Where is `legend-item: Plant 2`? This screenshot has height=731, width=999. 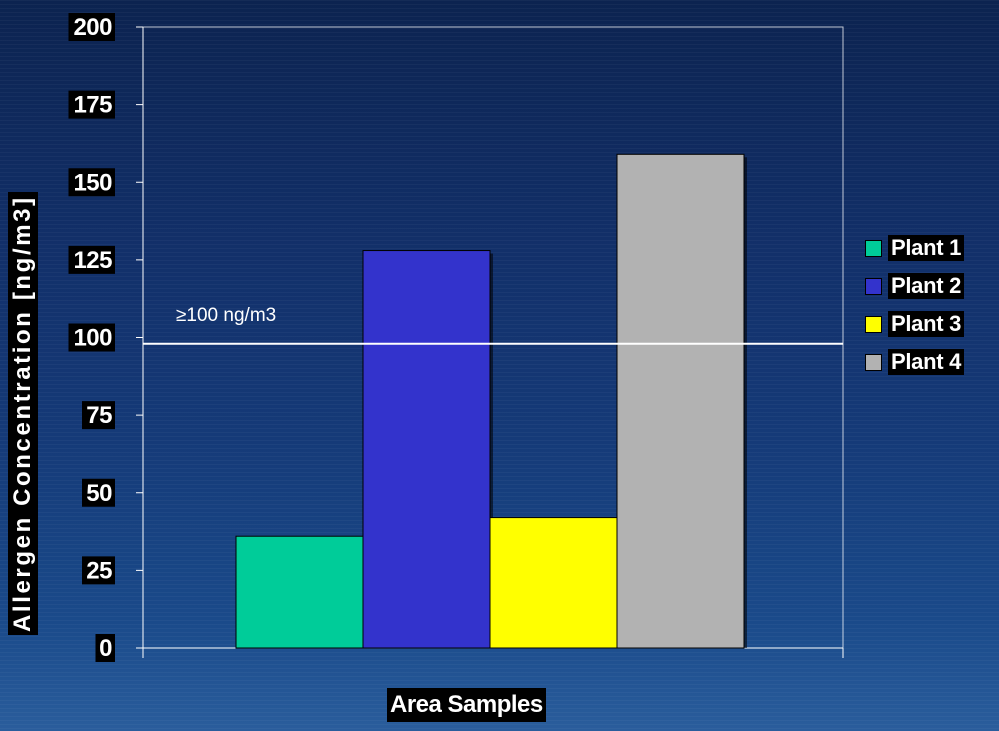 legend-item: Plant 2 is located at coordinates (915, 286).